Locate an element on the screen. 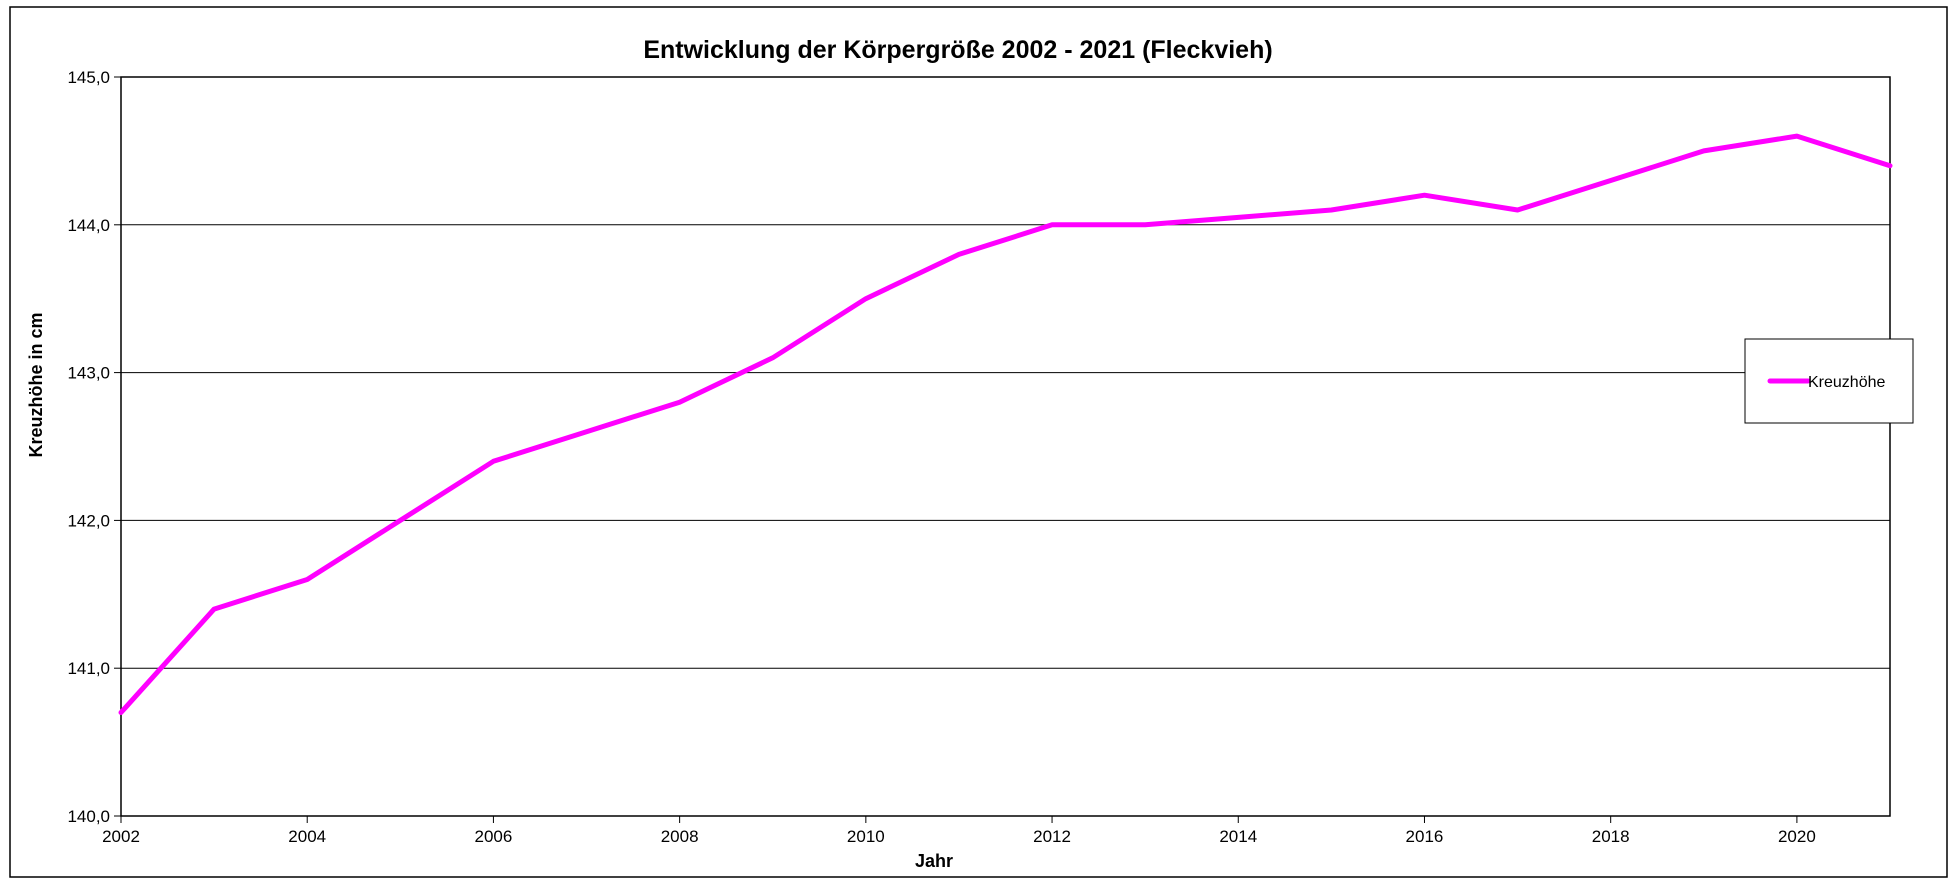  x-tick-label: 2008 is located at coordinates (680, 836).